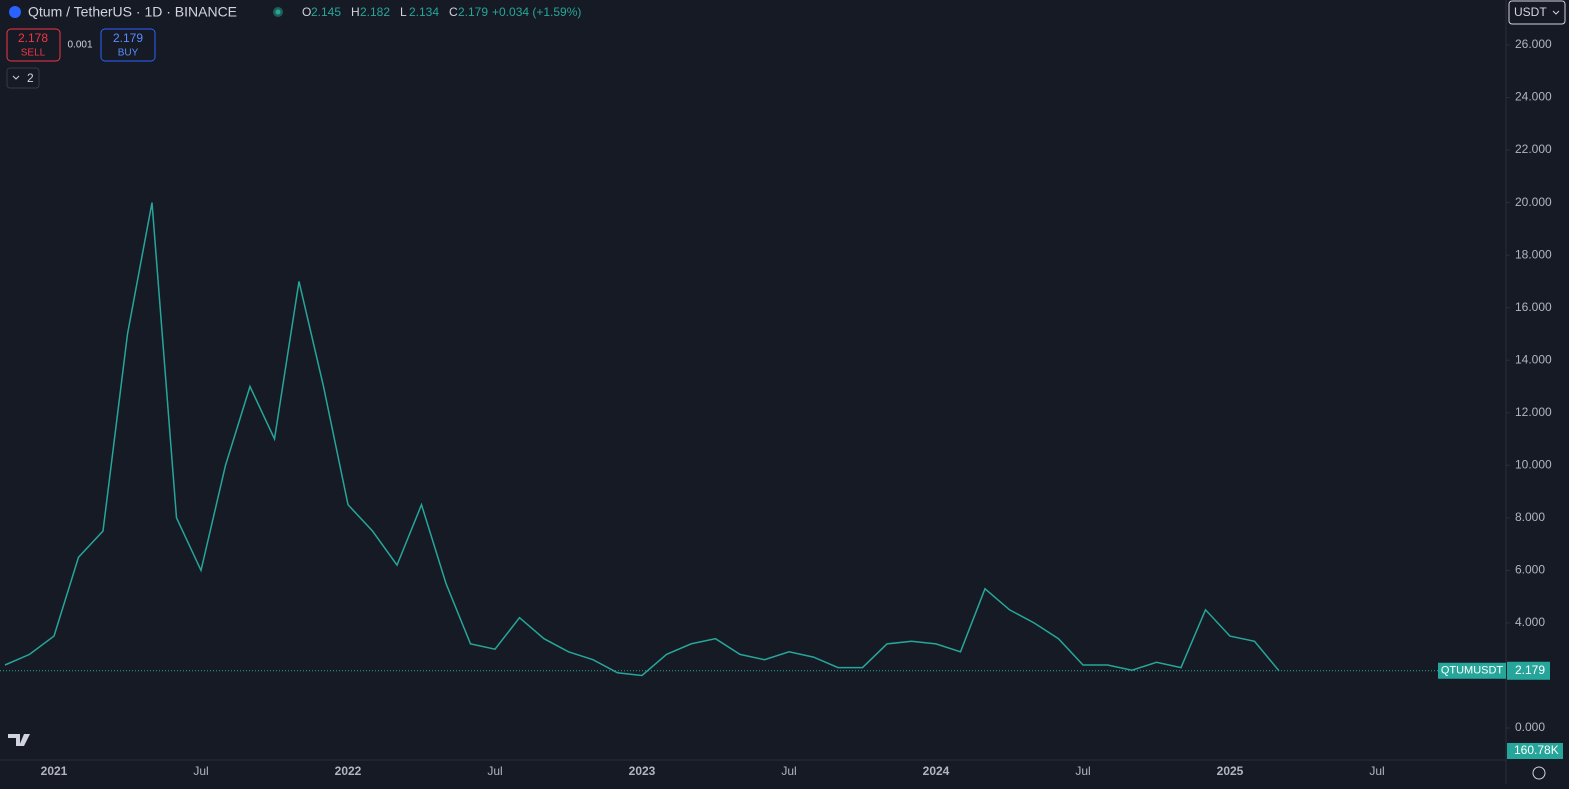  I want to click on buy-label: BUY, so click(128, 53).